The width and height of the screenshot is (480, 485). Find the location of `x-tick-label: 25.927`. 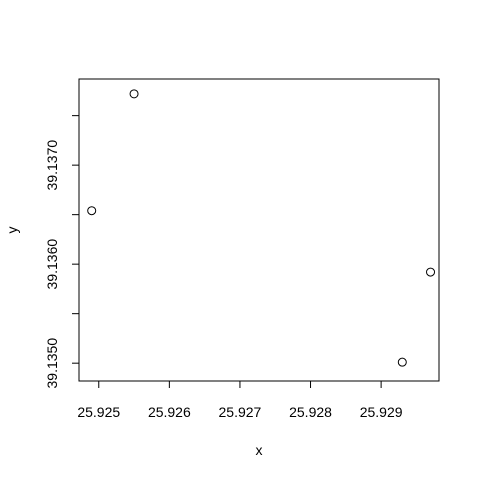

x-tick-label: 25.927 is located at coordinates (240, 412).